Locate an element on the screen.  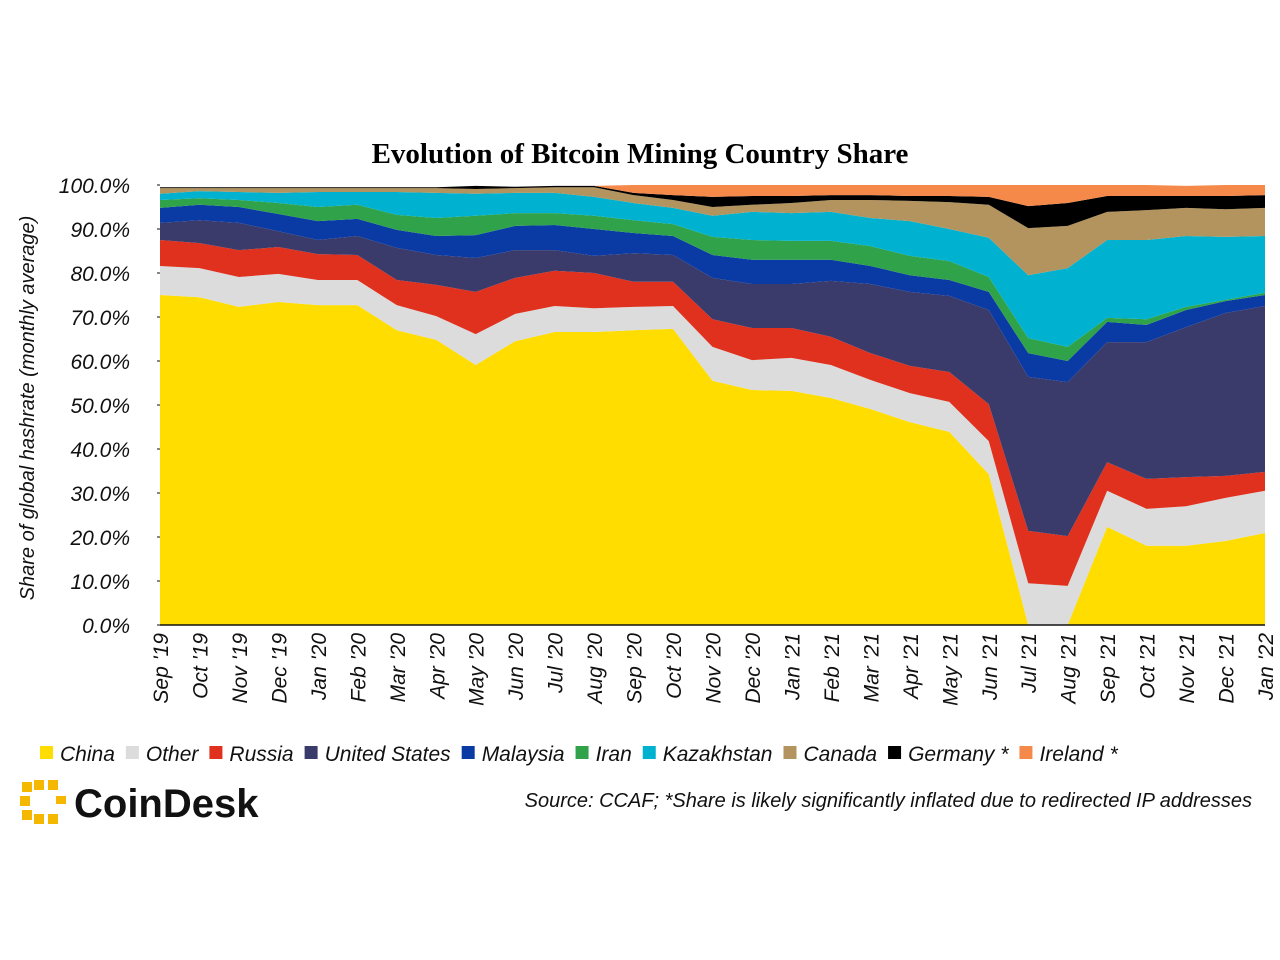
y-tick-label: 80.0% is located at coordinates (100, 274).